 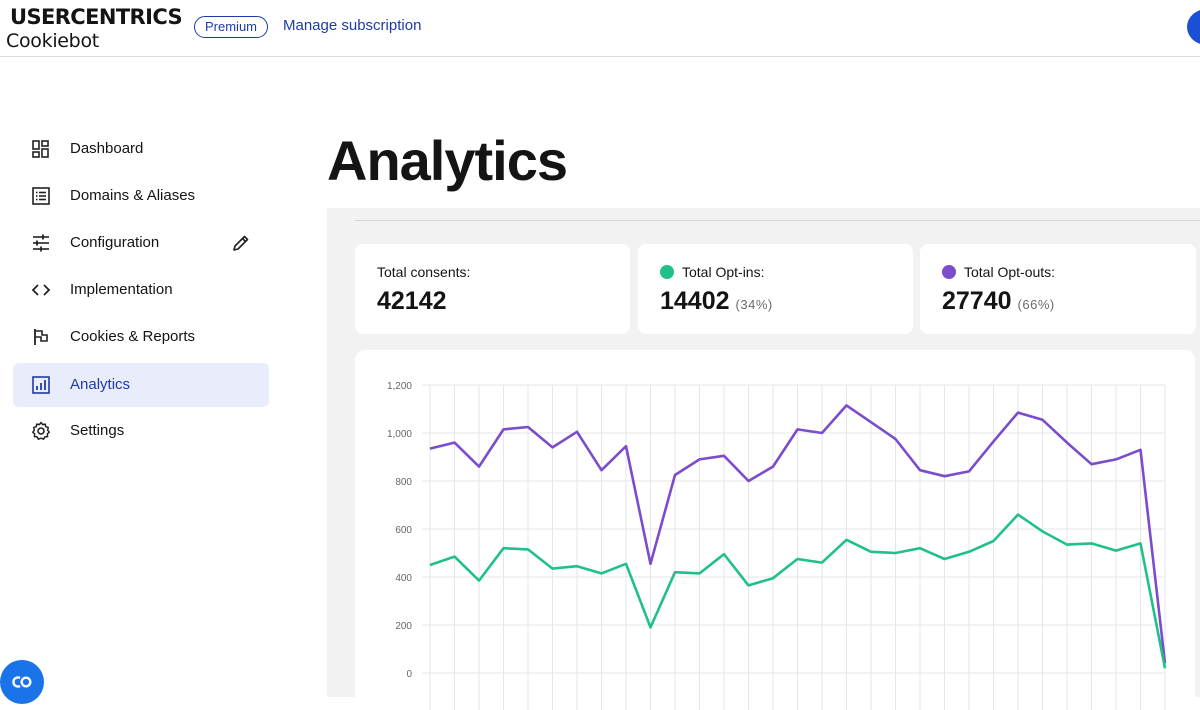 What do you see at coordinates (133, 336) in the screenshot?
I see `sidebar-item-label: Cookies & Reports` at bounding box center [133, 336].